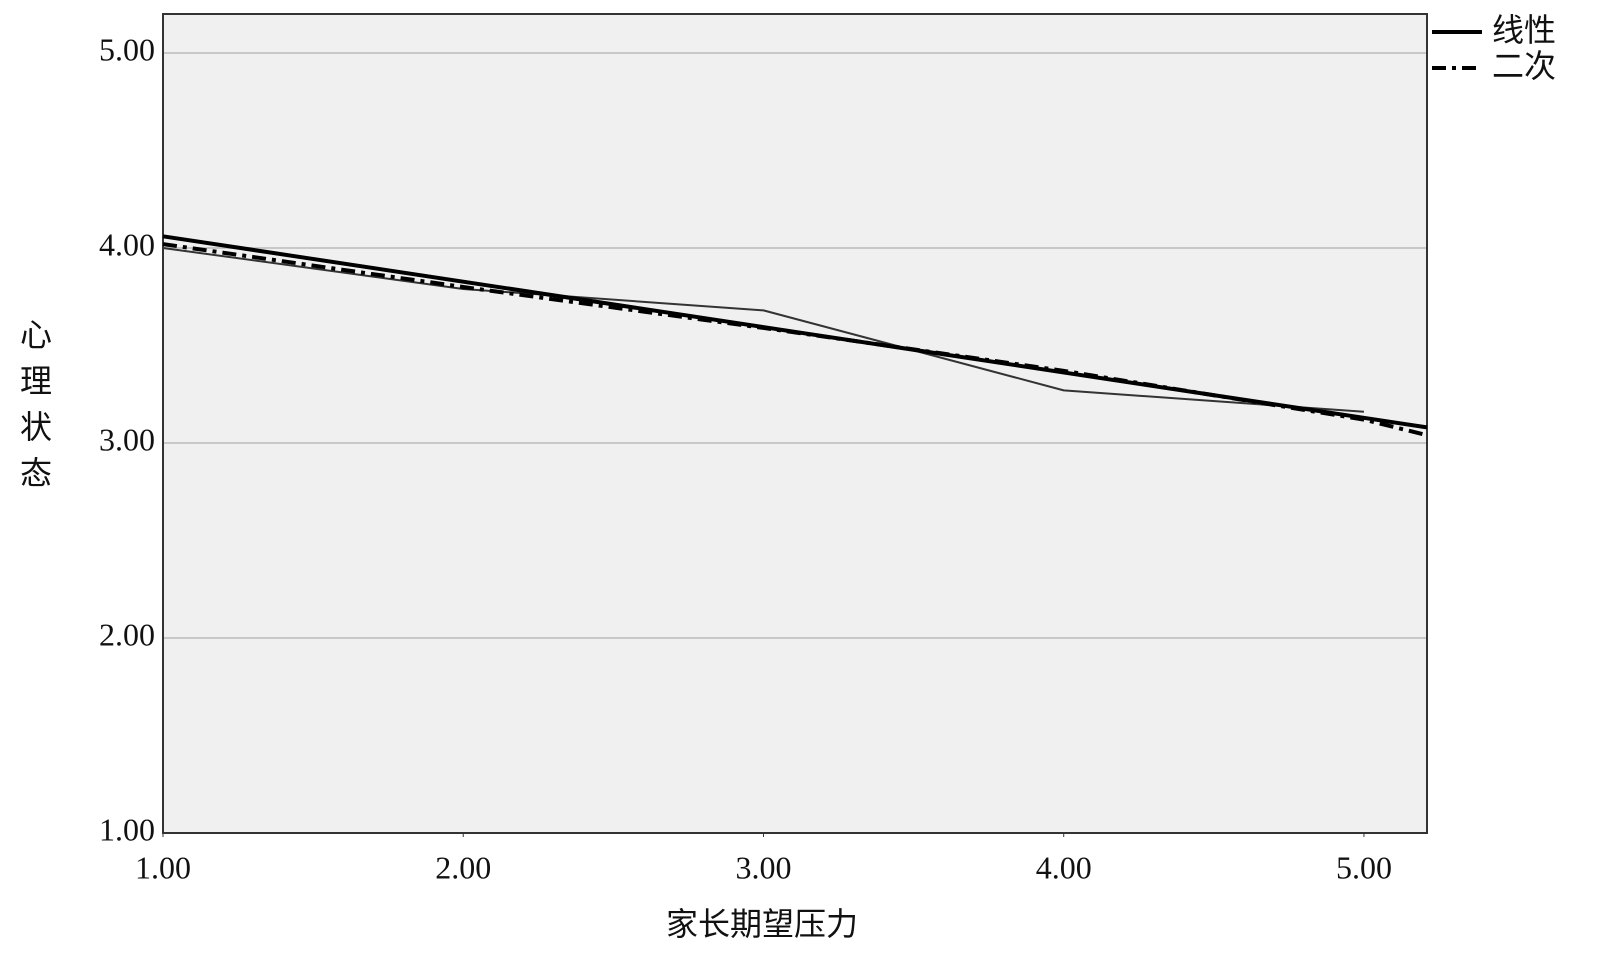 This screenshot has height=969, width=1600. I want to click on x-tick-label: 2.00, so click(463, 867).